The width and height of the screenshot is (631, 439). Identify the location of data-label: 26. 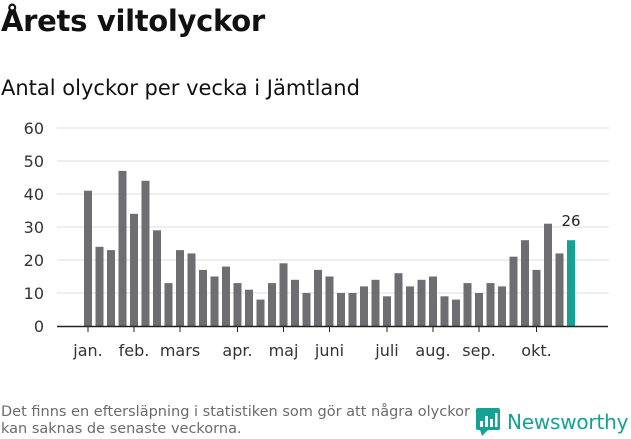
(570, 221).